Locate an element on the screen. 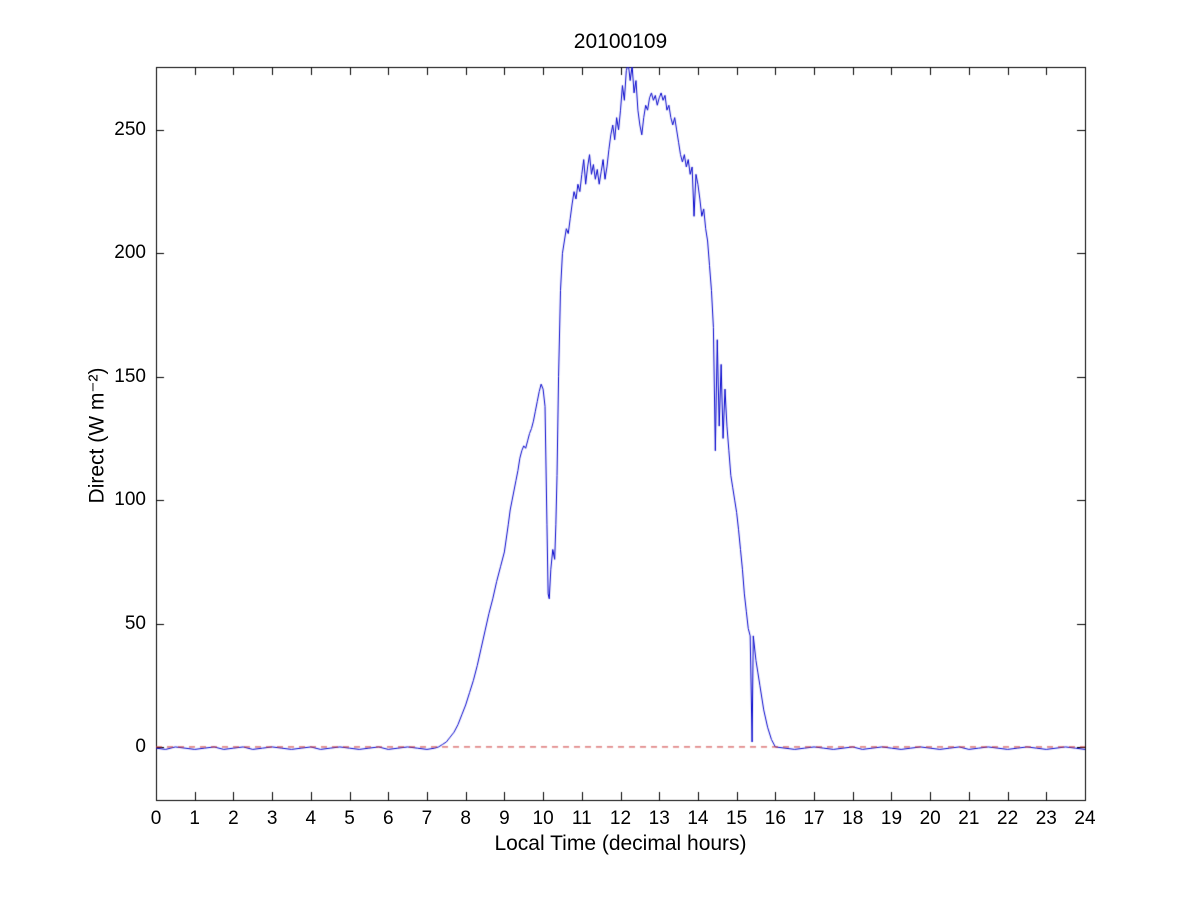 The image size is (1200, 900). x-tick-label: 19 is located at coordinates (891, 818).